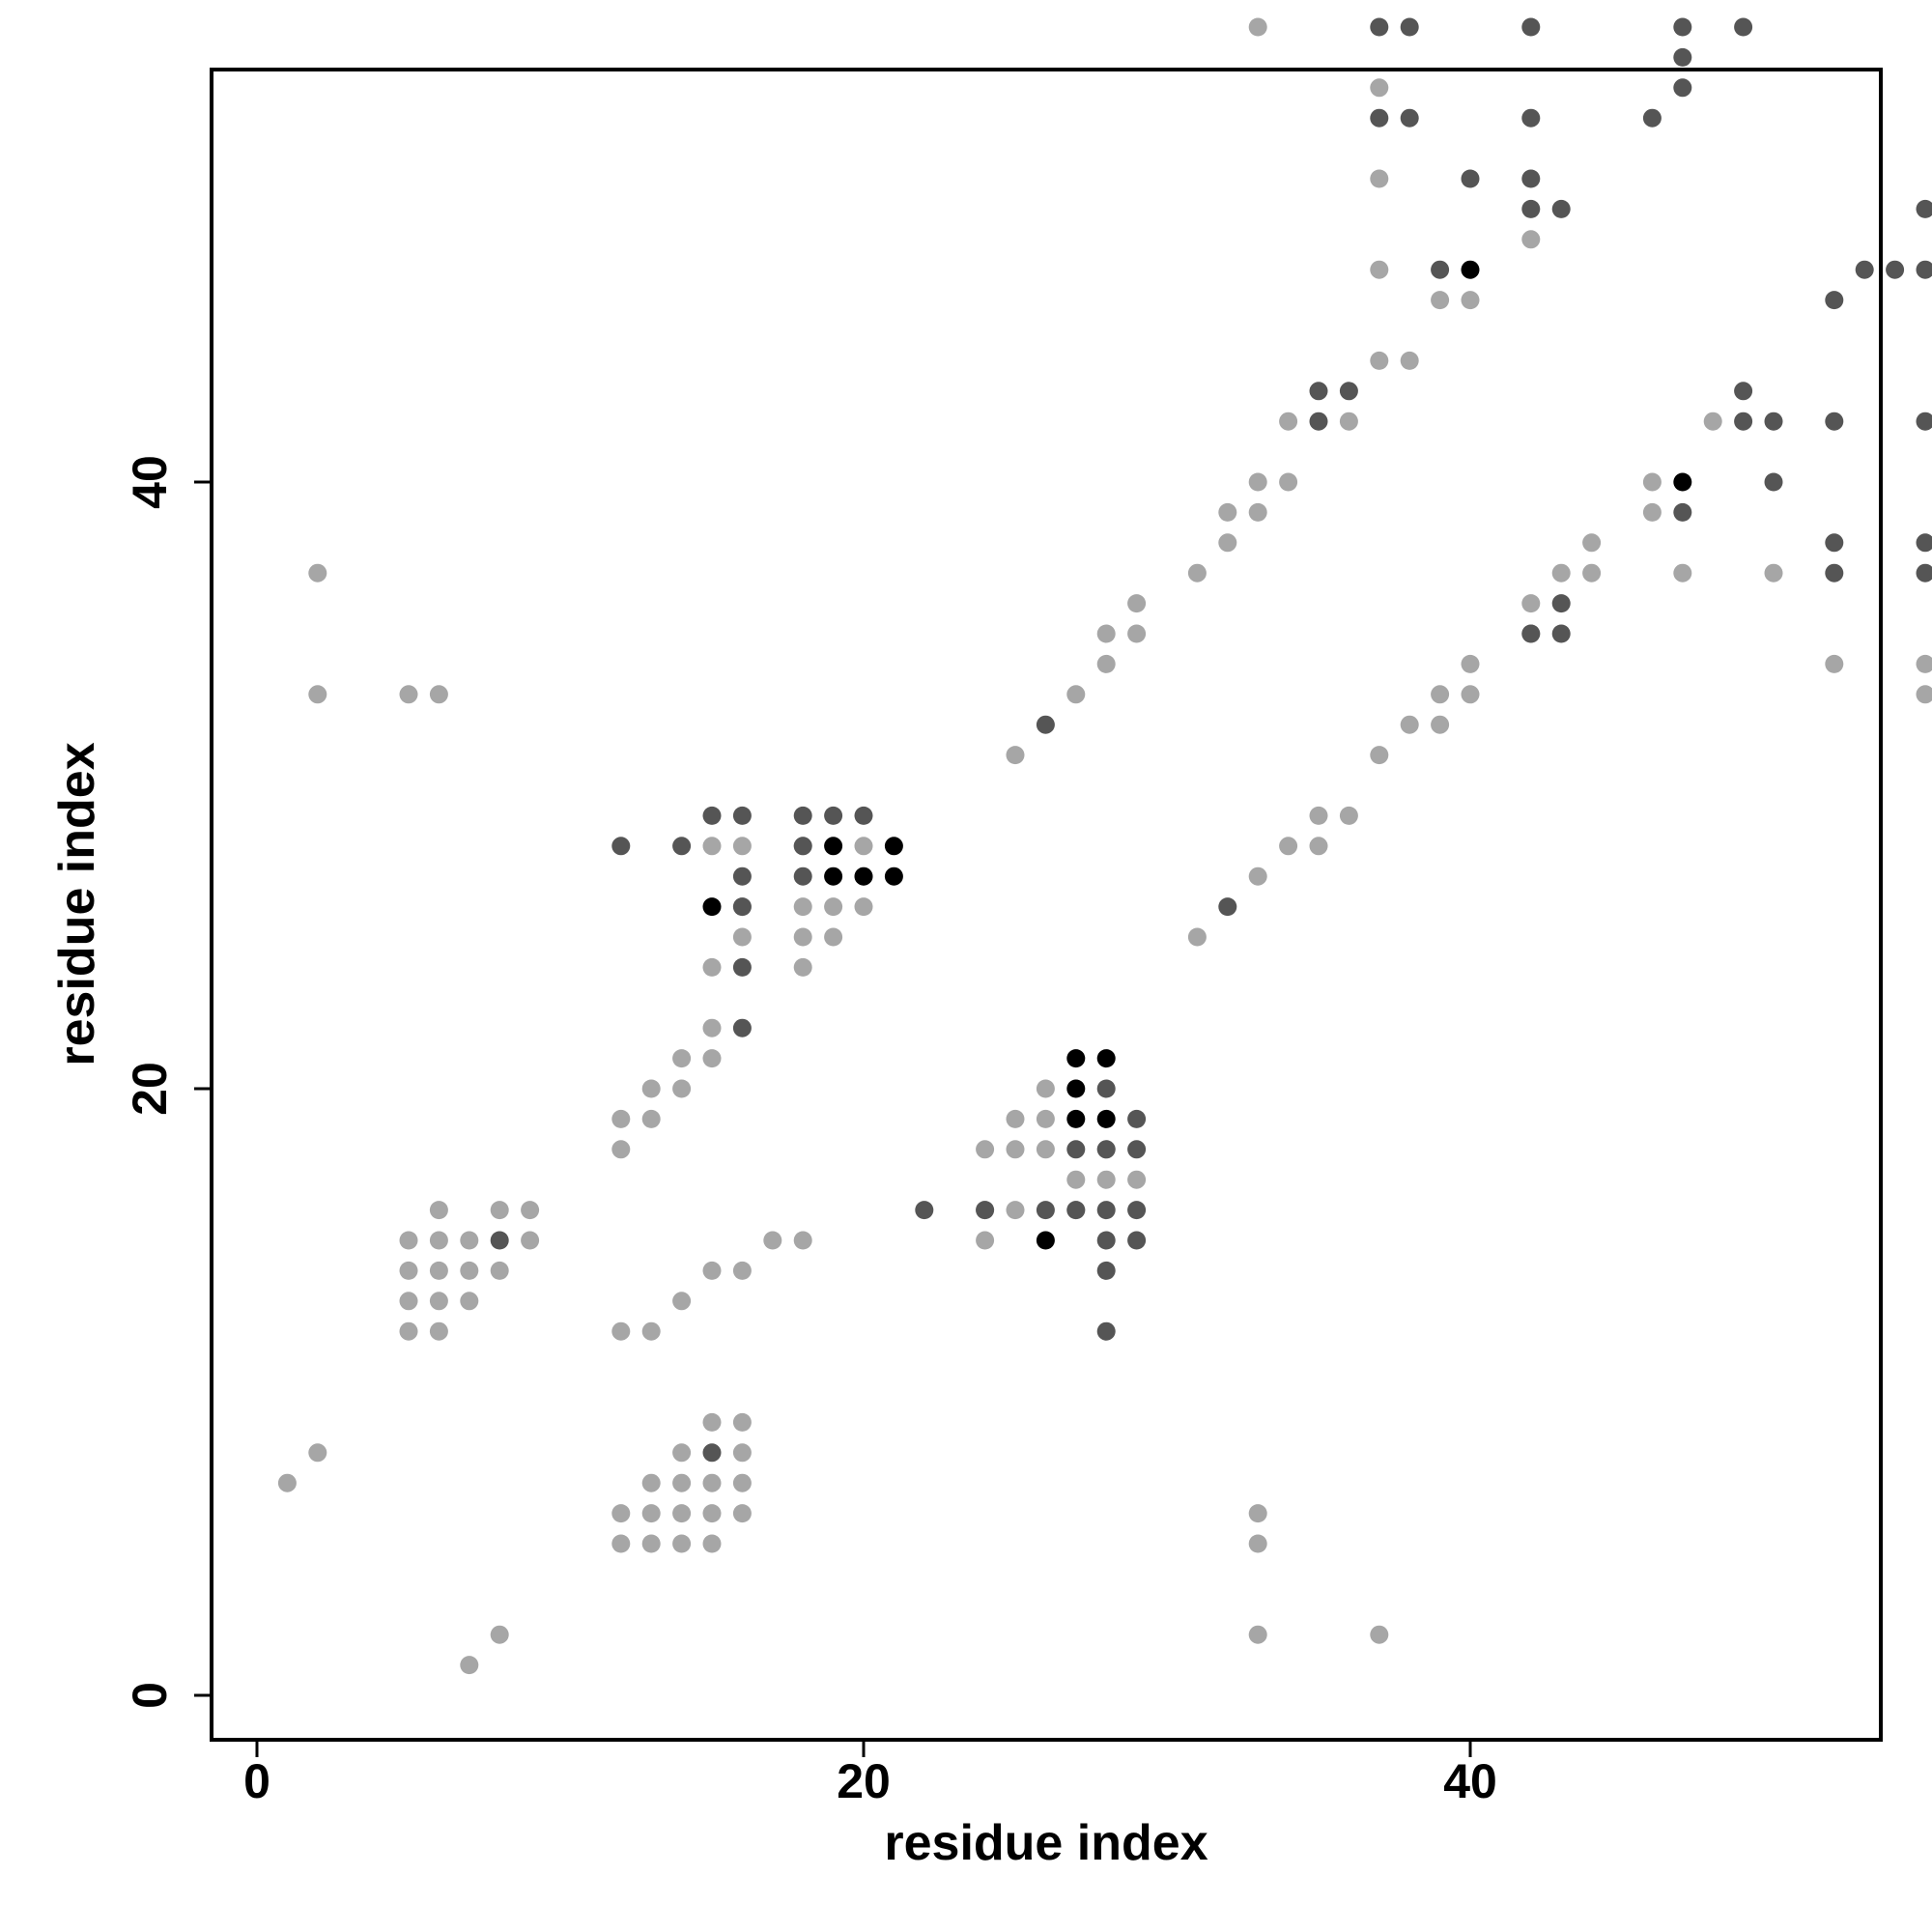 Image resolution: width=1932 pixels, height=1932 pixels. Describe the element at coordinates (864, 1781) in the screenshot. I see `x-tick-label: 20` at that location.